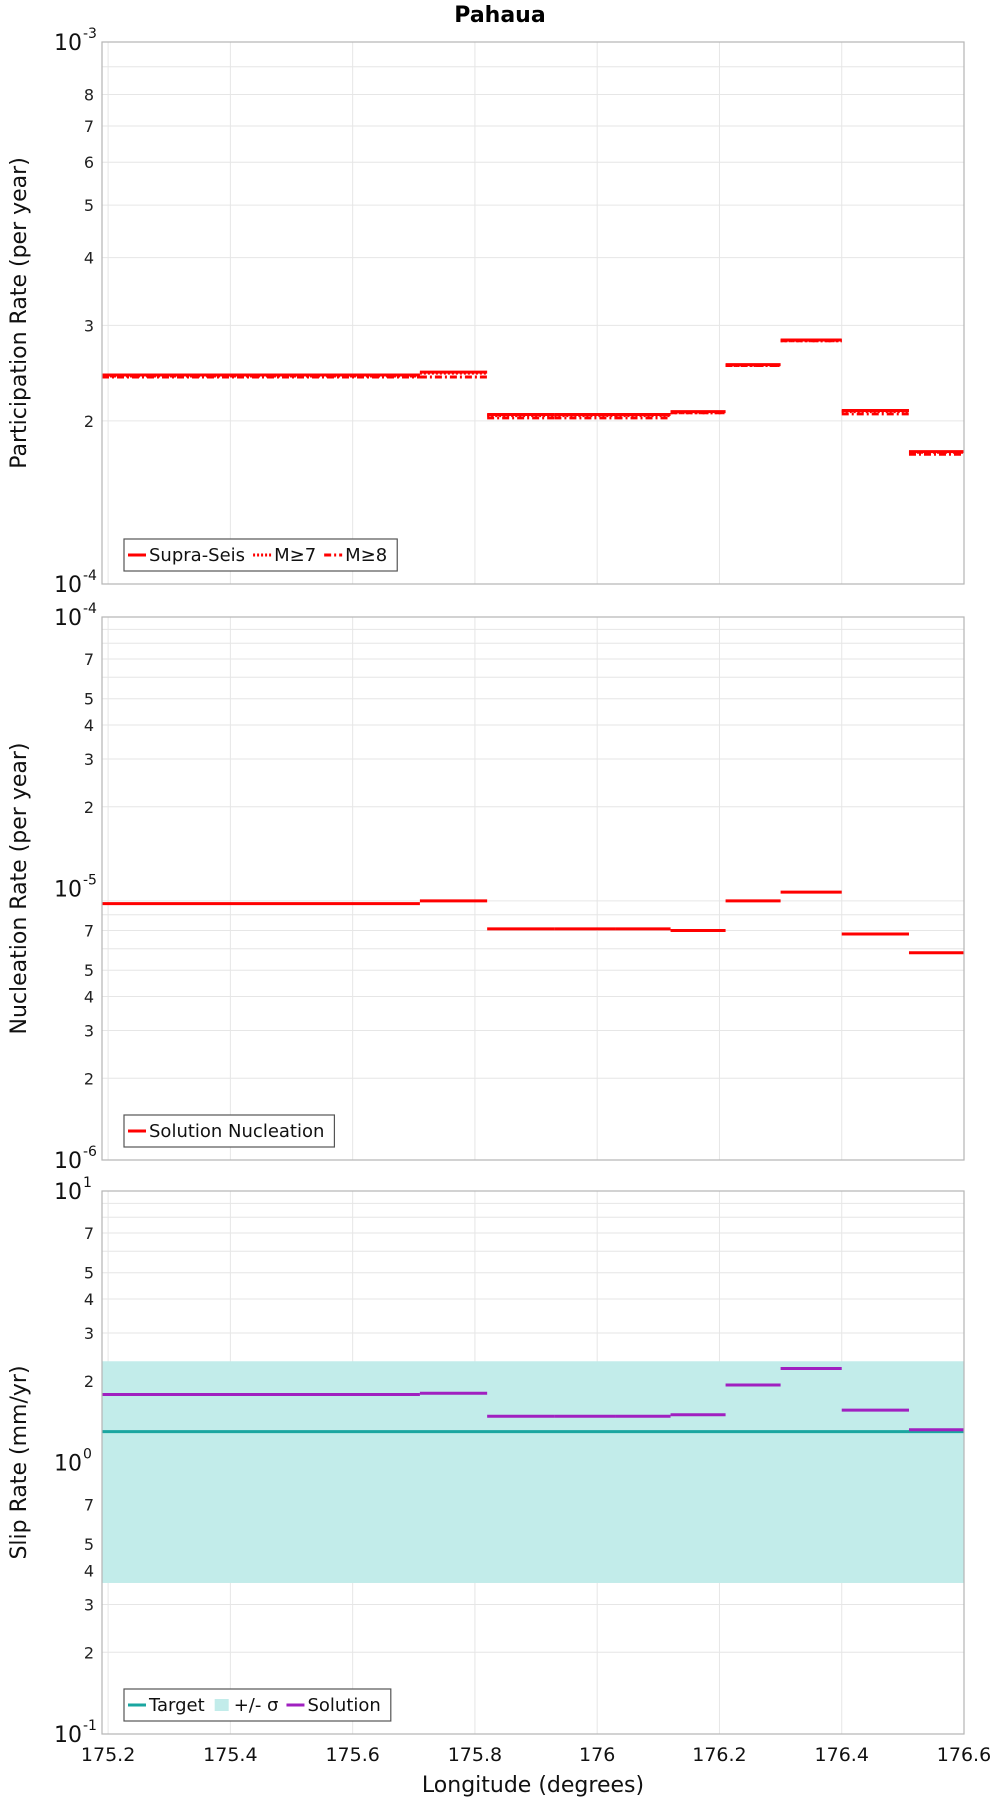  I want to click on legend-label: +/- σ, so click(256, 1705).